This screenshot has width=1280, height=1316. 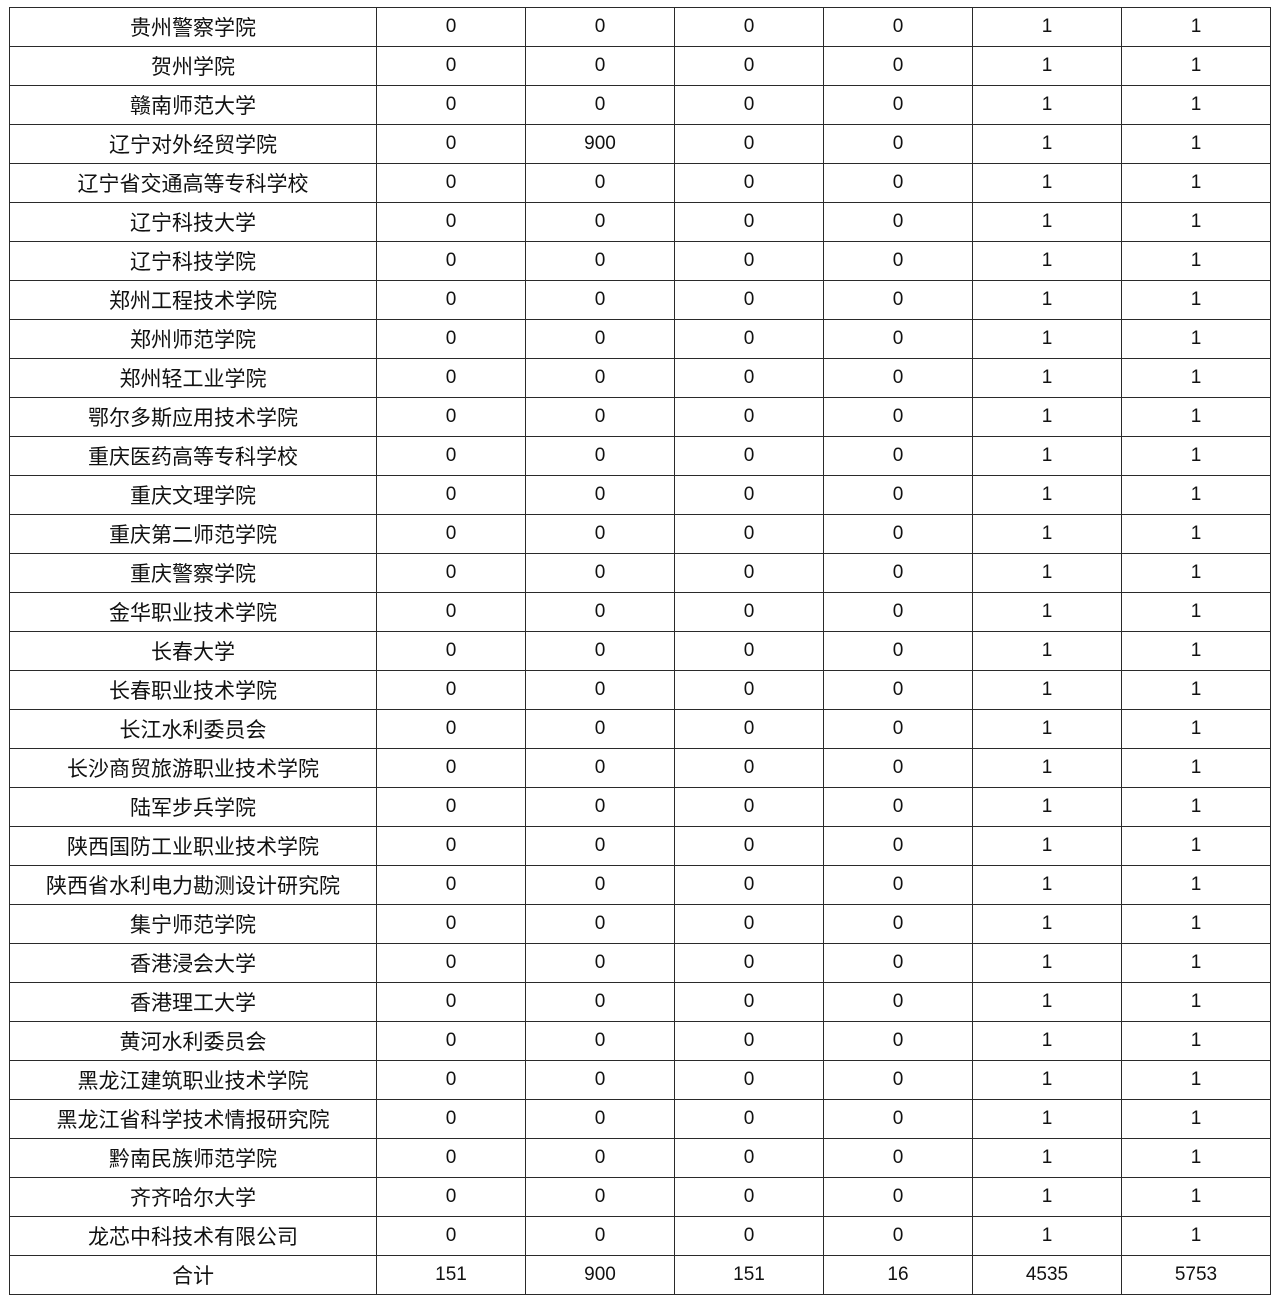 What do you see at coordinates (193, 963) in the screenshot?
I see `institution-name: 香港浸会大学` at bounding box center [193, 963].